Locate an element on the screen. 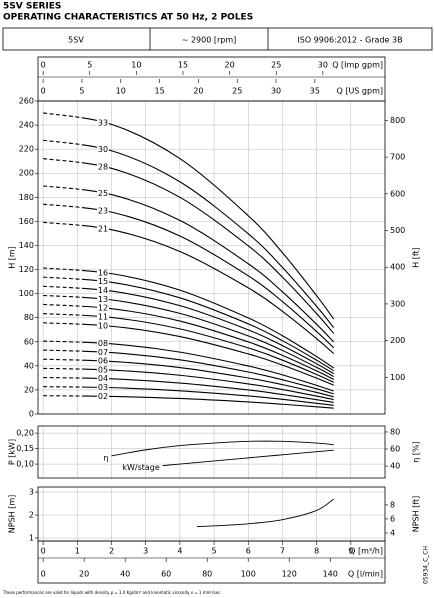 Image resolution: width=434 pixels, height=598 pixels. y2-axis-label: H [ft] is located at coordinates (416, 257).